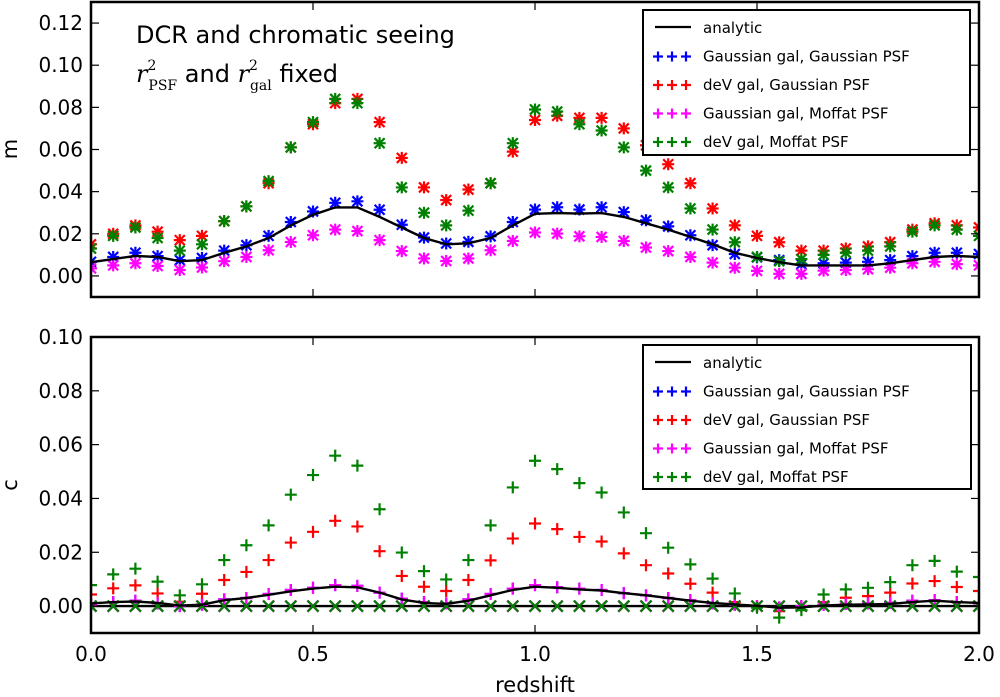 The height and width of the screenshot is (697, 1000). What do you see at coordinates (806, 392) in the screenshot?
I see `legend-label: Gaussian gal, Gaussian PSF` at bounding box center [806, 392].